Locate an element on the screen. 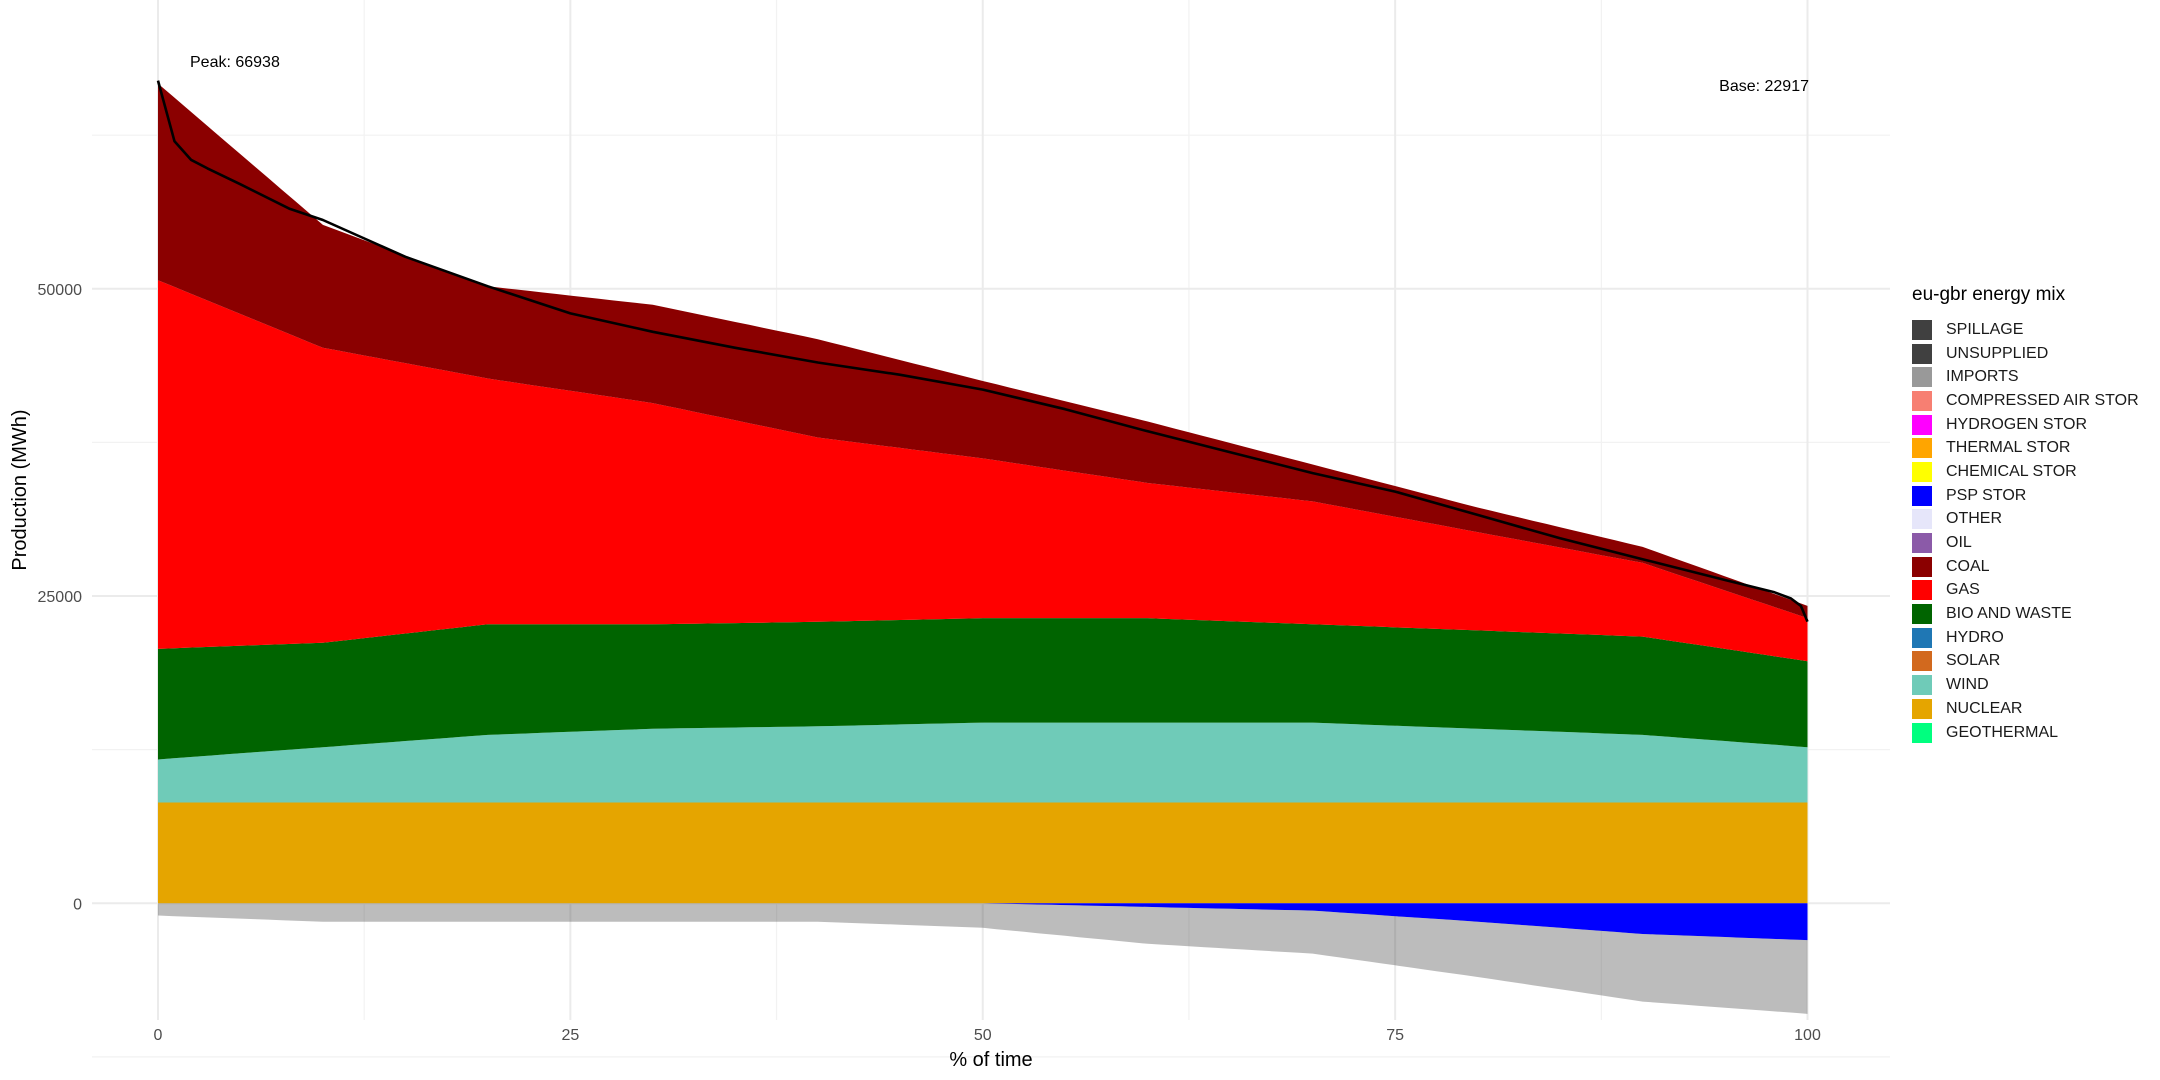  legend-item: SPILLAGE is located at coordinates (2025, 330).